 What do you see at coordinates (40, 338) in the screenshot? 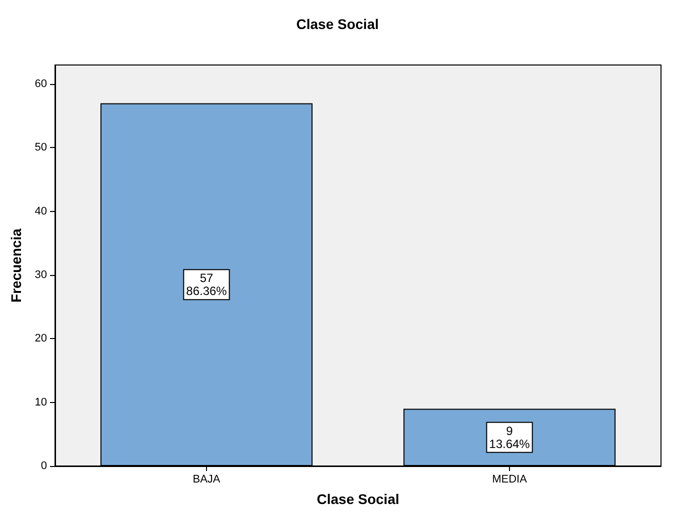
I see `y-tick-label: 20` at bounding box center [40, 338].